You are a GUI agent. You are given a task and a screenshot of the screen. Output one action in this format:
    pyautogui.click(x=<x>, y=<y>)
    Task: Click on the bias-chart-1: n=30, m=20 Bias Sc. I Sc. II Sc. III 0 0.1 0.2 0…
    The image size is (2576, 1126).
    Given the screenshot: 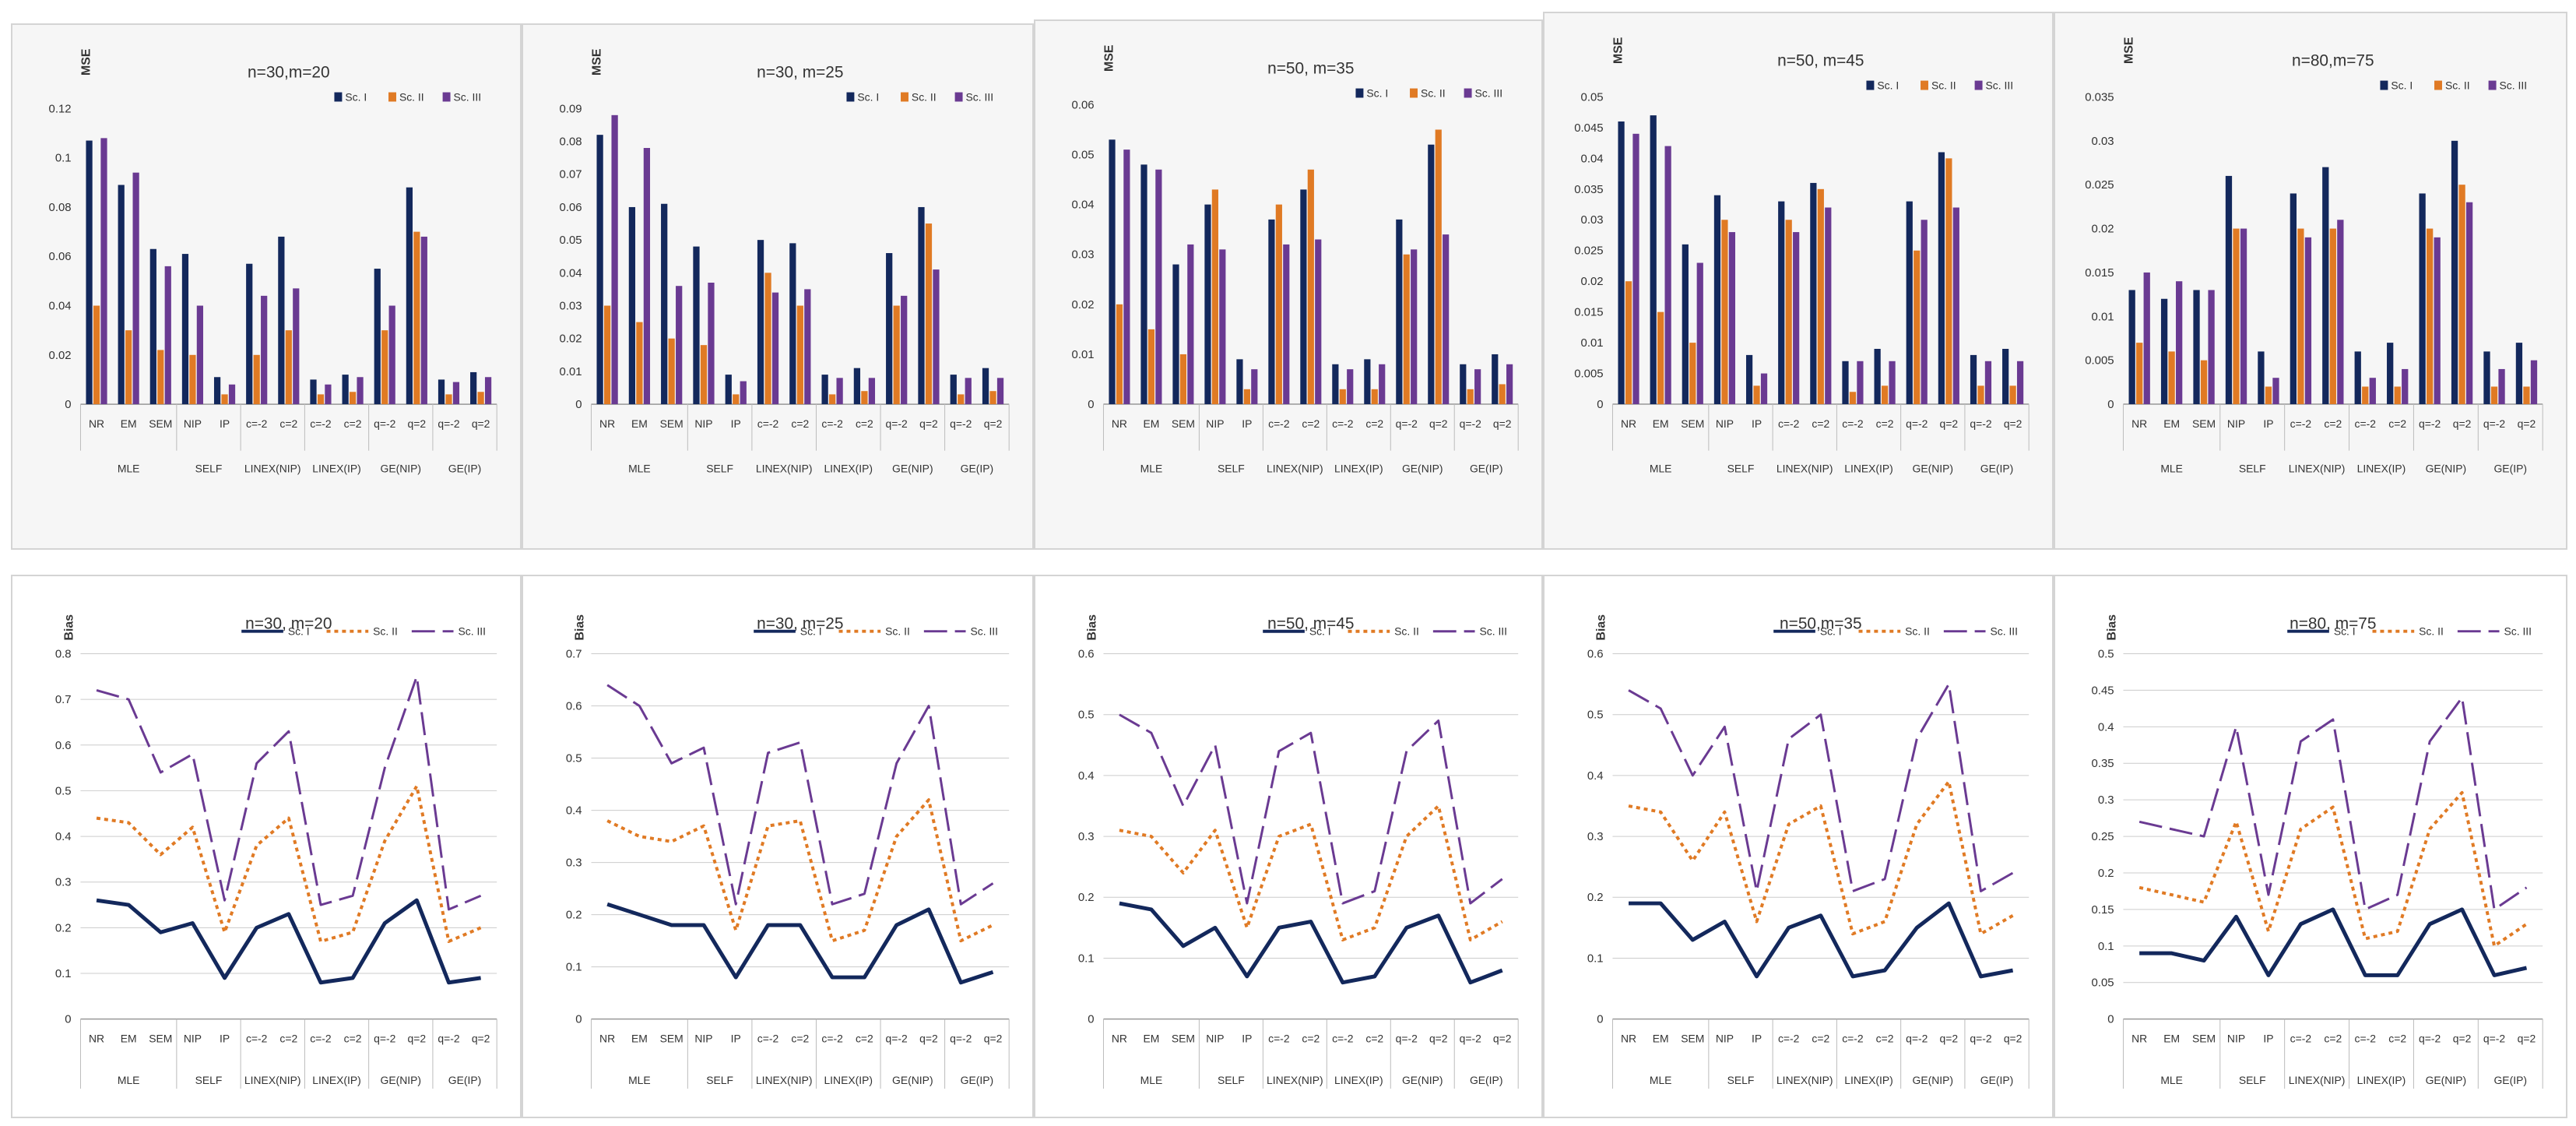 What is the action you would take?
    pyautogui.click(x=266, y=847)
    